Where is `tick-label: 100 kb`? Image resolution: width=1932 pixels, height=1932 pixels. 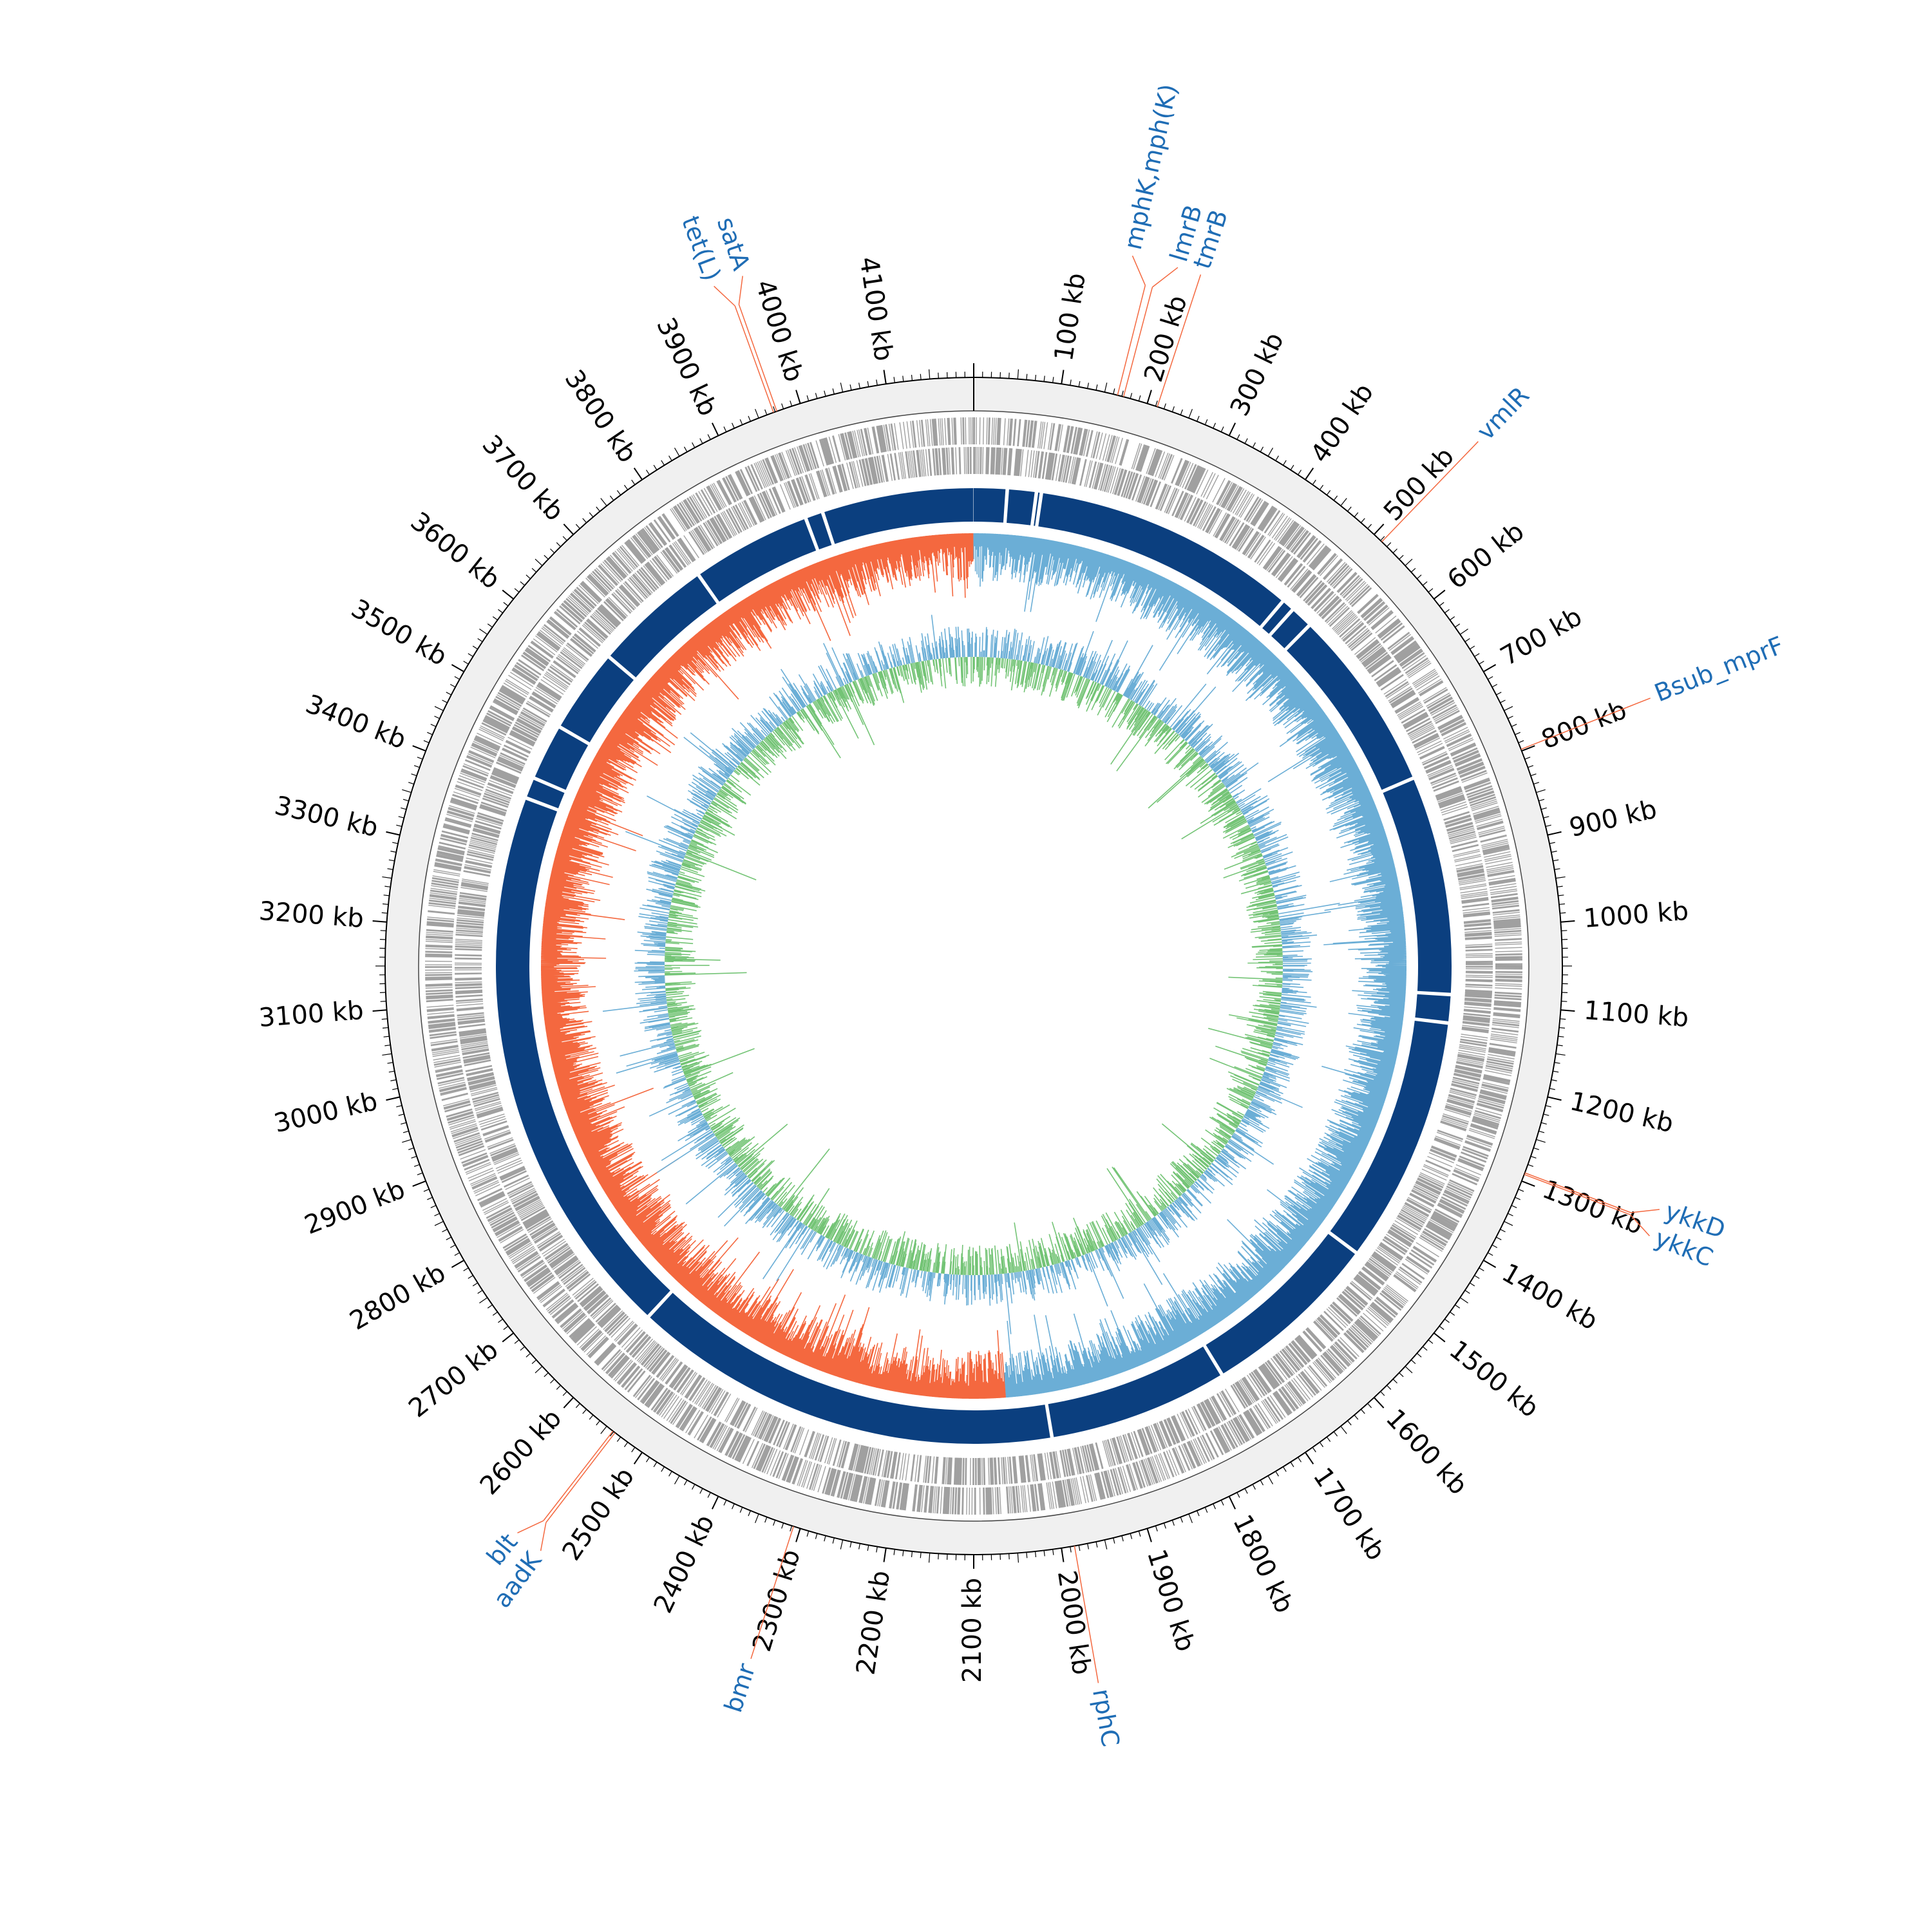
tick-label: 100 kb is located at coordinates (1070, 317).